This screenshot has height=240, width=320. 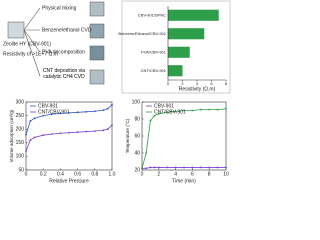 I want to click on y-tick-label: CNT/CBV-901, so click(x=154, y=70).